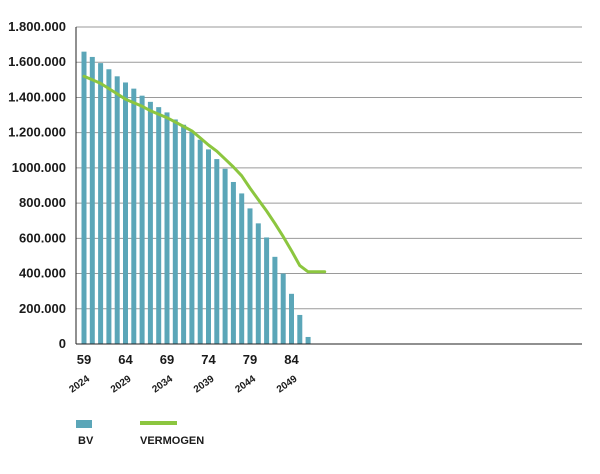 Image resolution: width=600 pixels, height=474 pixels. What do you see at coordinates (250, 359) in the screenshot?
I see `x-tick-label: 79` at bounding box center [250, 359].